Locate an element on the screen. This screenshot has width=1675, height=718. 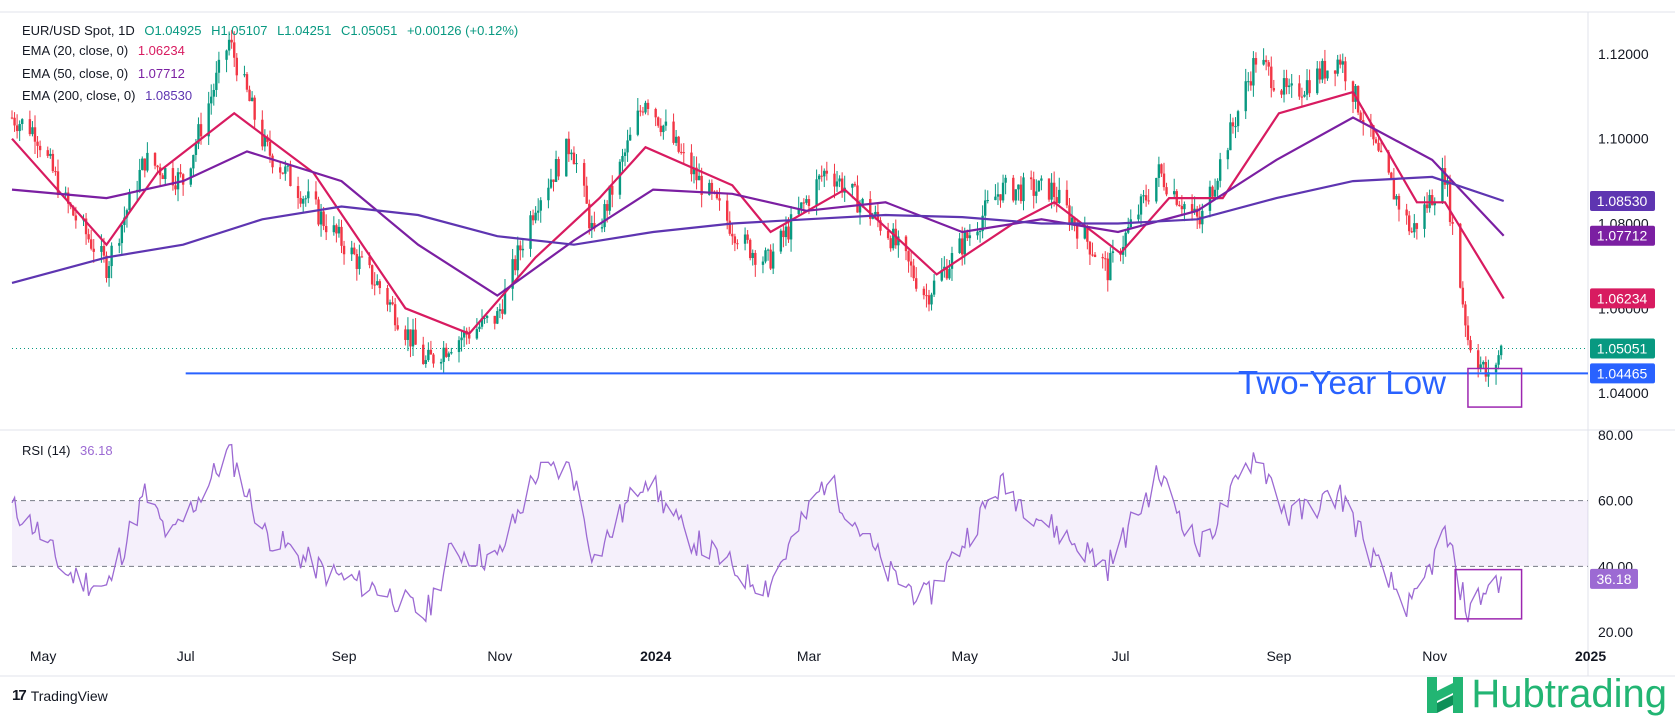
price-label-text: 1.07712 is located at coordinates (1622, 236).